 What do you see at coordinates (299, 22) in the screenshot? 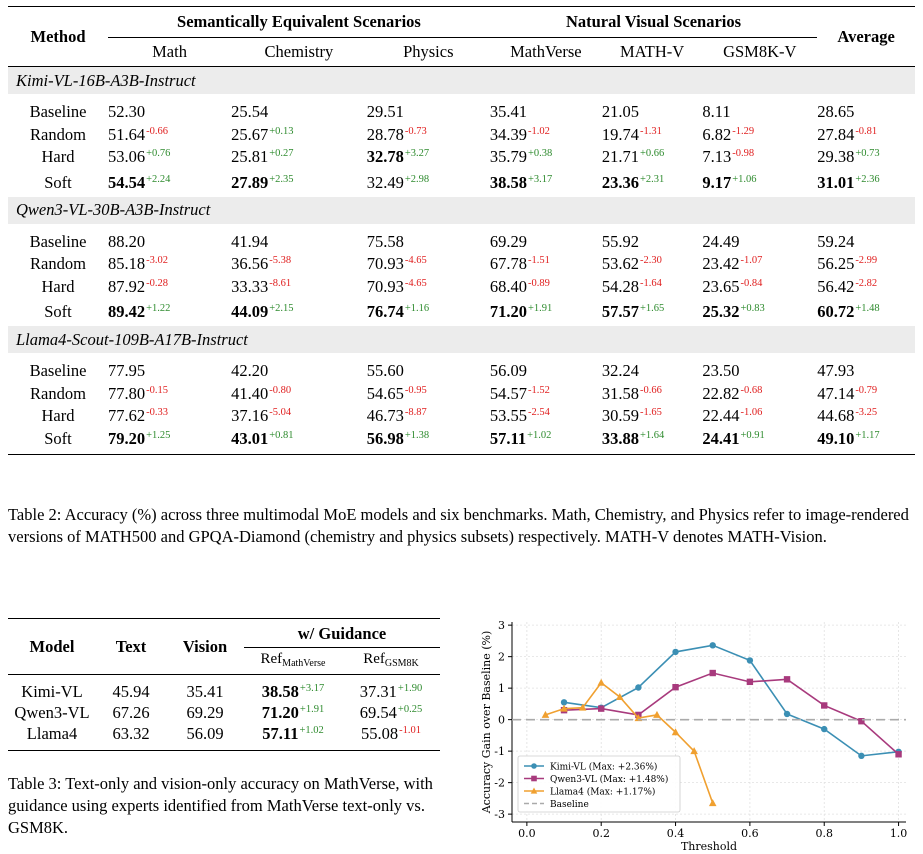
I see `group1-header: Semantically Equivalent Scenarios` at bounding box center [299, 22].